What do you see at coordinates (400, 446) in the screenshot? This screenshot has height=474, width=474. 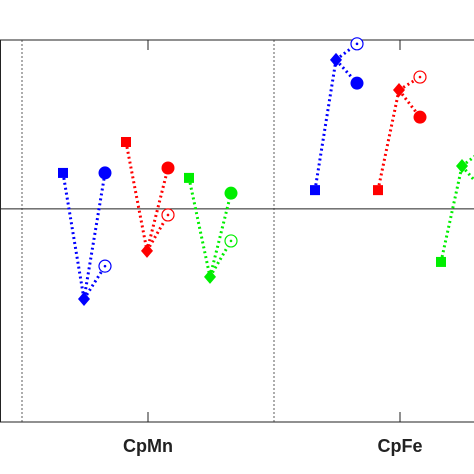 I see `x-tick-label: CpFe` at bounding box center [400, 446].